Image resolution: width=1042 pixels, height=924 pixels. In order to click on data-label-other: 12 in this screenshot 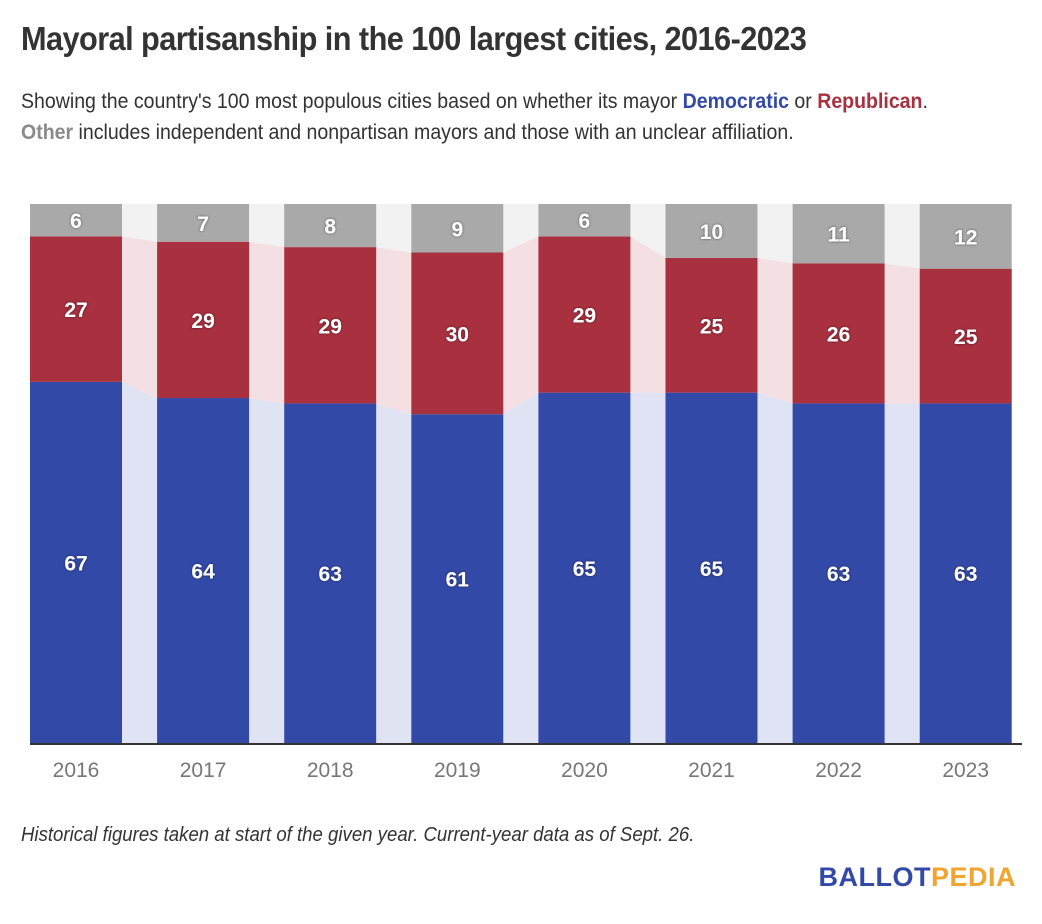, I will do `click(965, 237)`.